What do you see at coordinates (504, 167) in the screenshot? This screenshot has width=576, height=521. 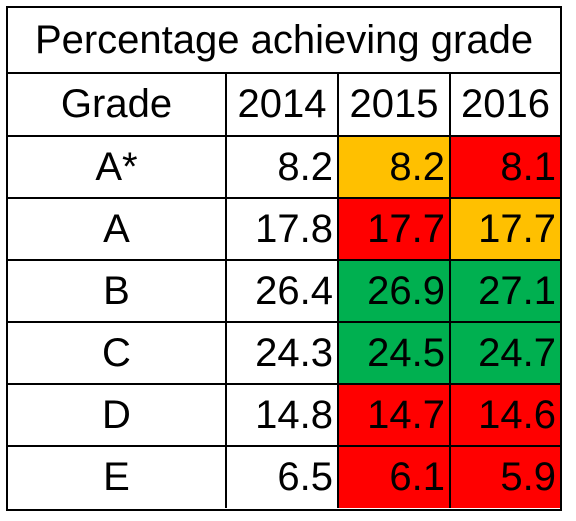 I see `value-cell-2016: 8.1` at bounding box center [504, 167].